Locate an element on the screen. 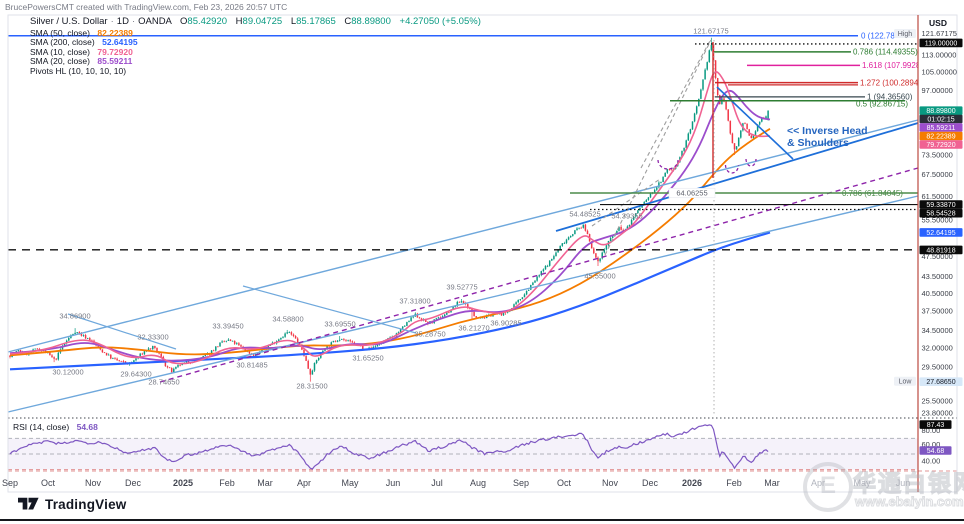  svg-text: 40.50000 is located at coordinates (937, 293).